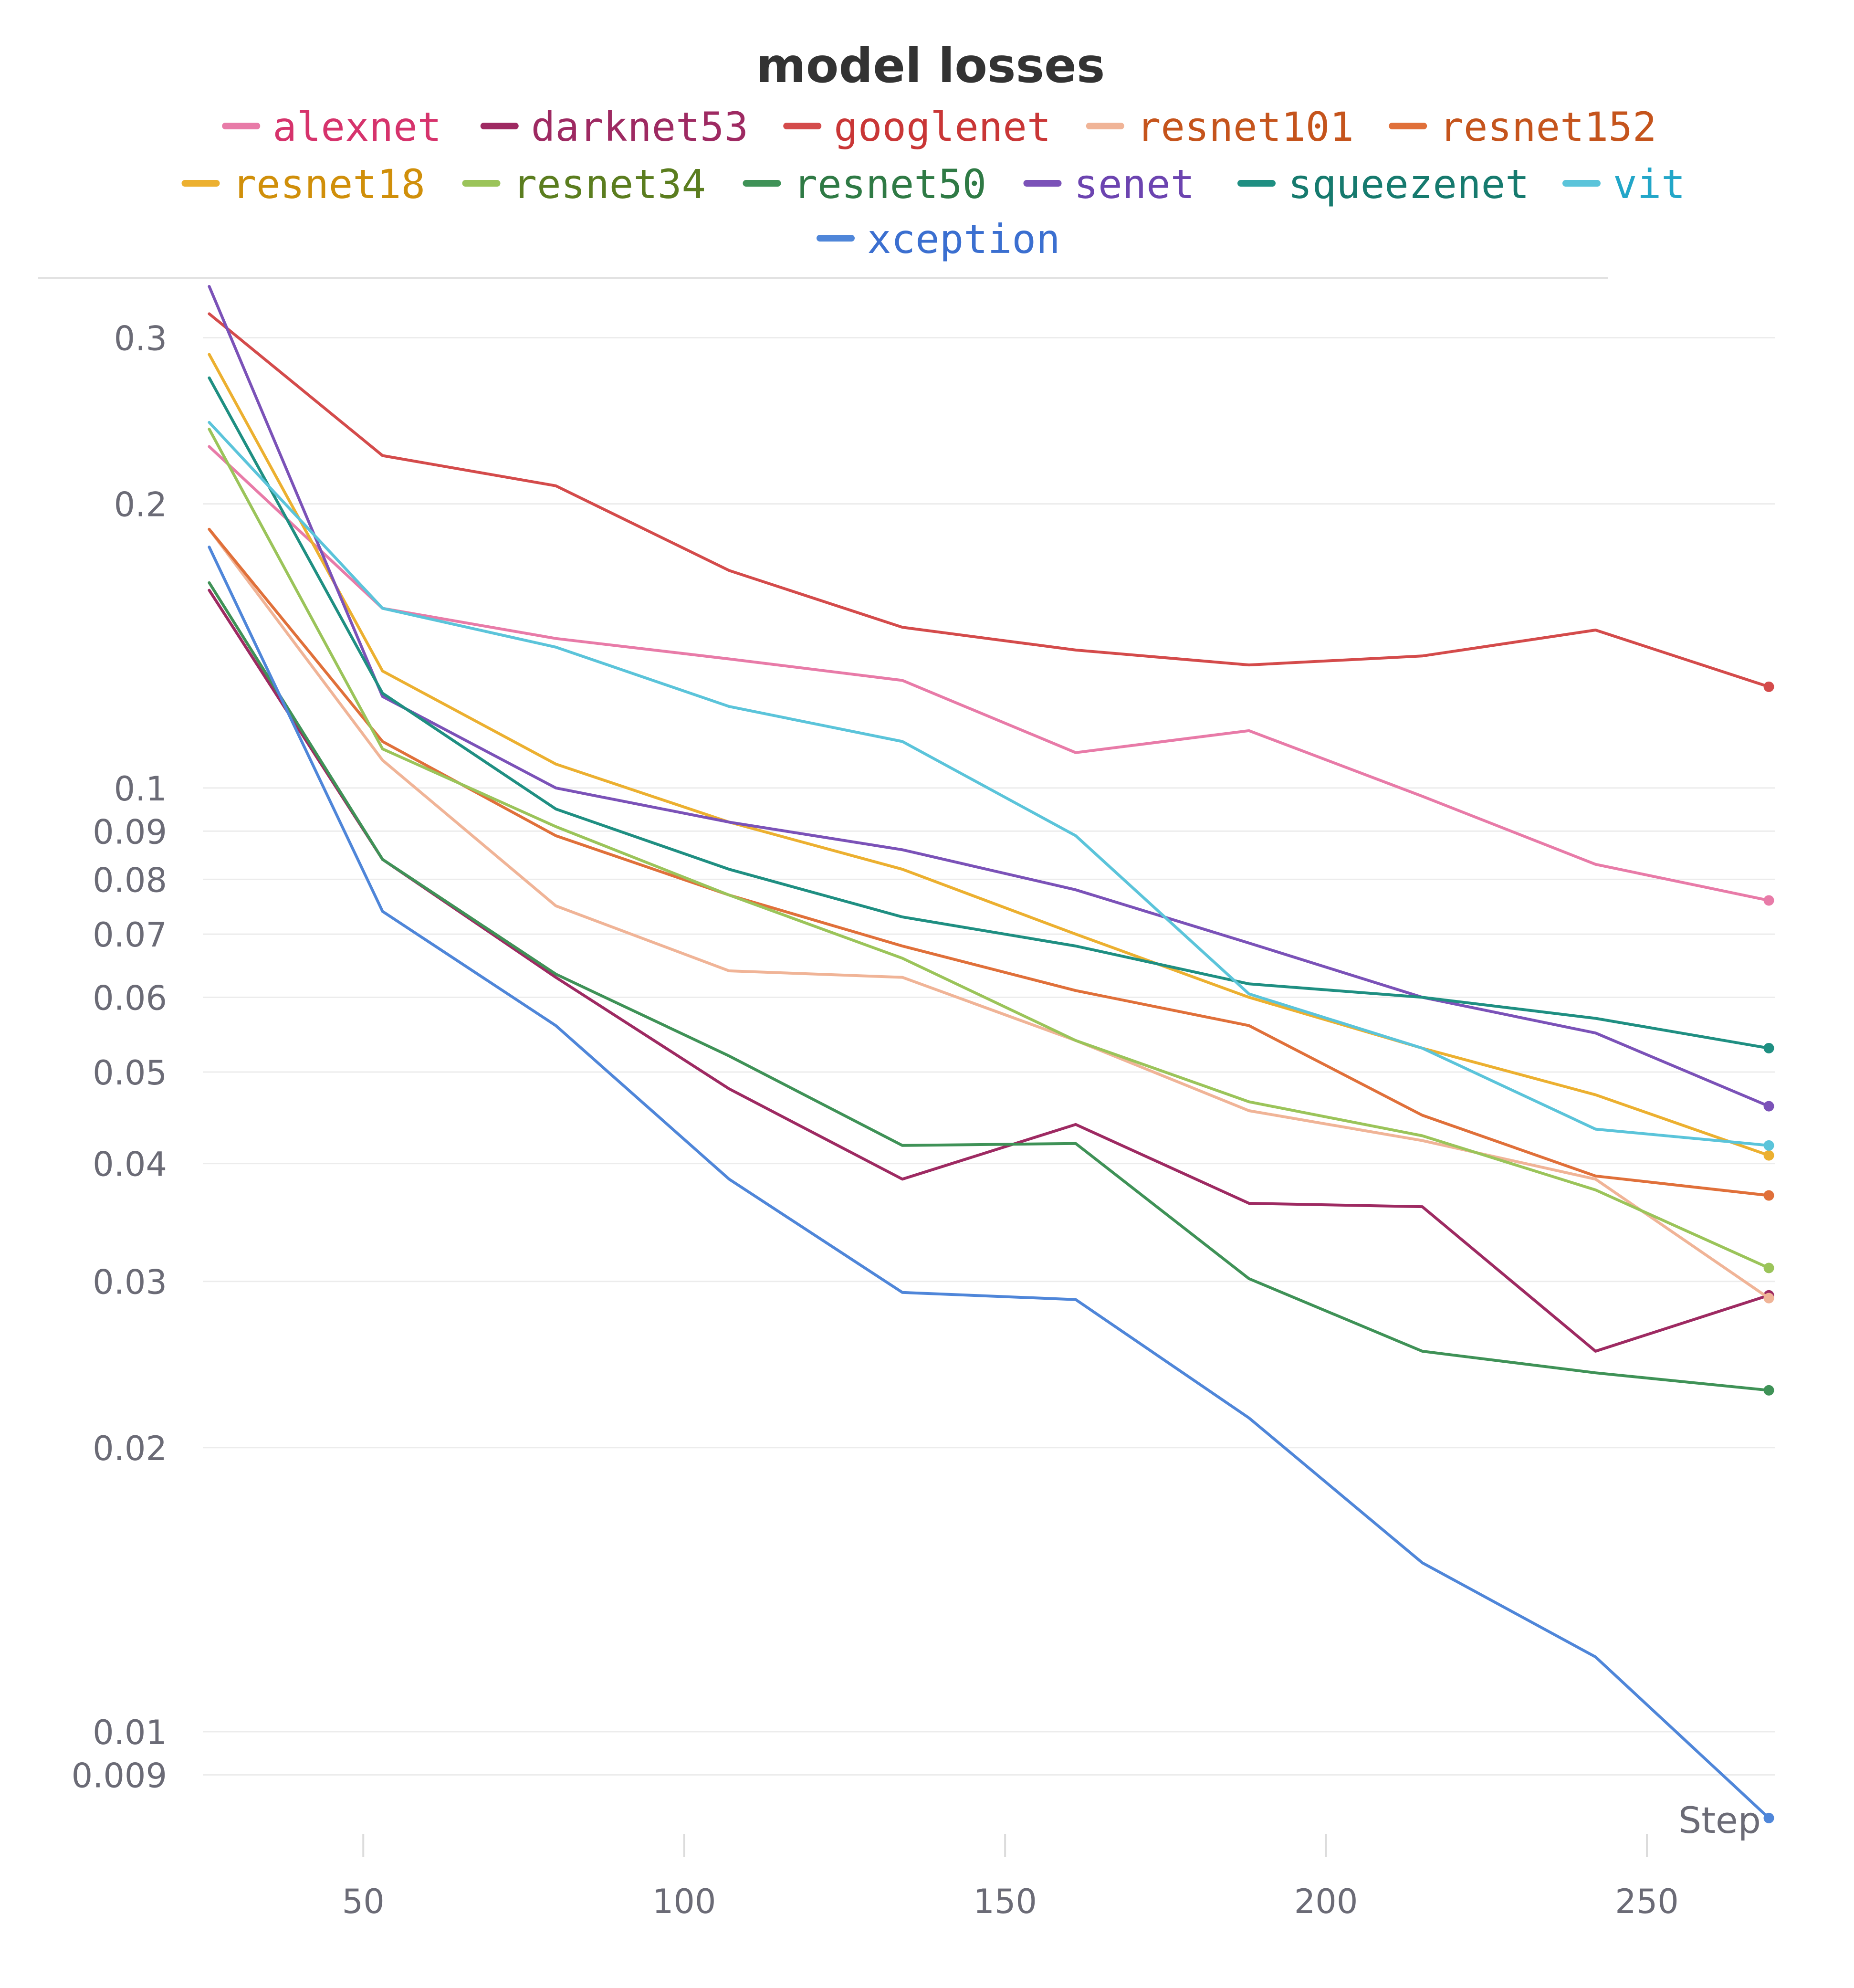 Image resolution: width=1854 pixels, height=1988 pixels. I want to click on legend-label: xception, so click(963, 240).